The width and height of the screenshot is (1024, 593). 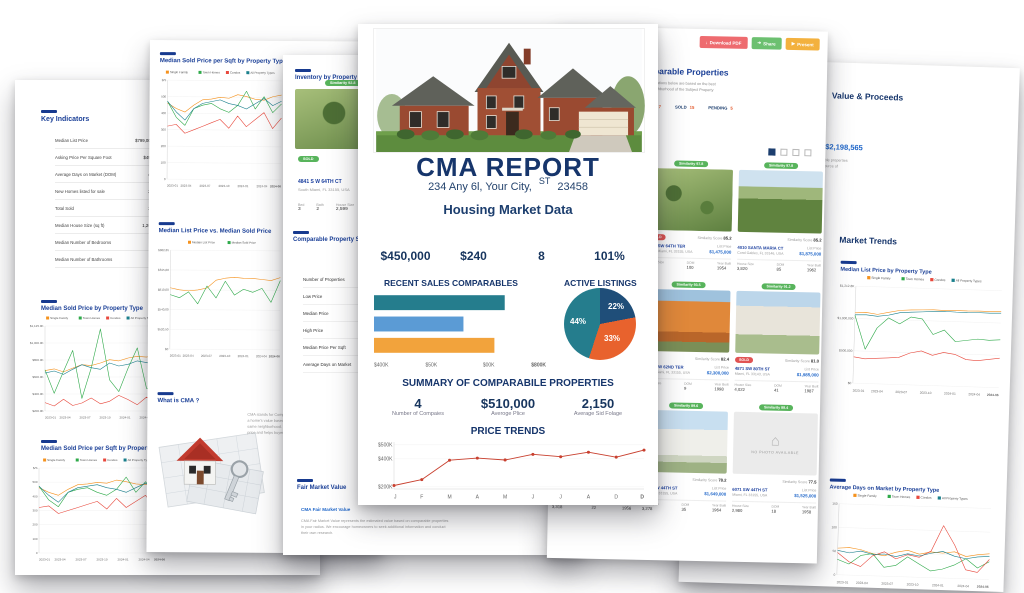 I want to click on summary-stat-value: $510,000, so click(x=508, y=403).